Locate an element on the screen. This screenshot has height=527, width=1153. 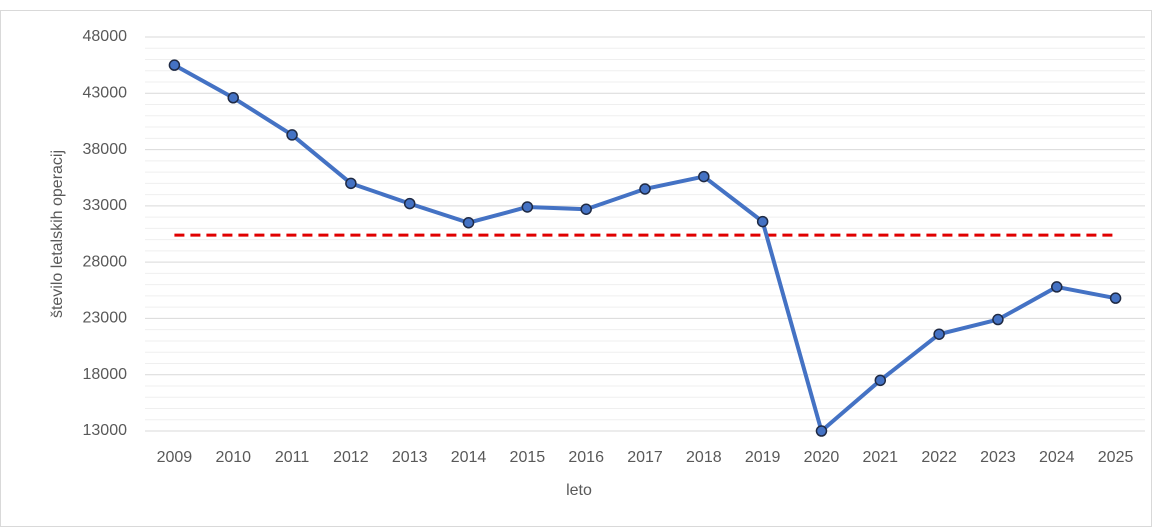
x-tick-label: 2020 is located at coordinates (822, 457).